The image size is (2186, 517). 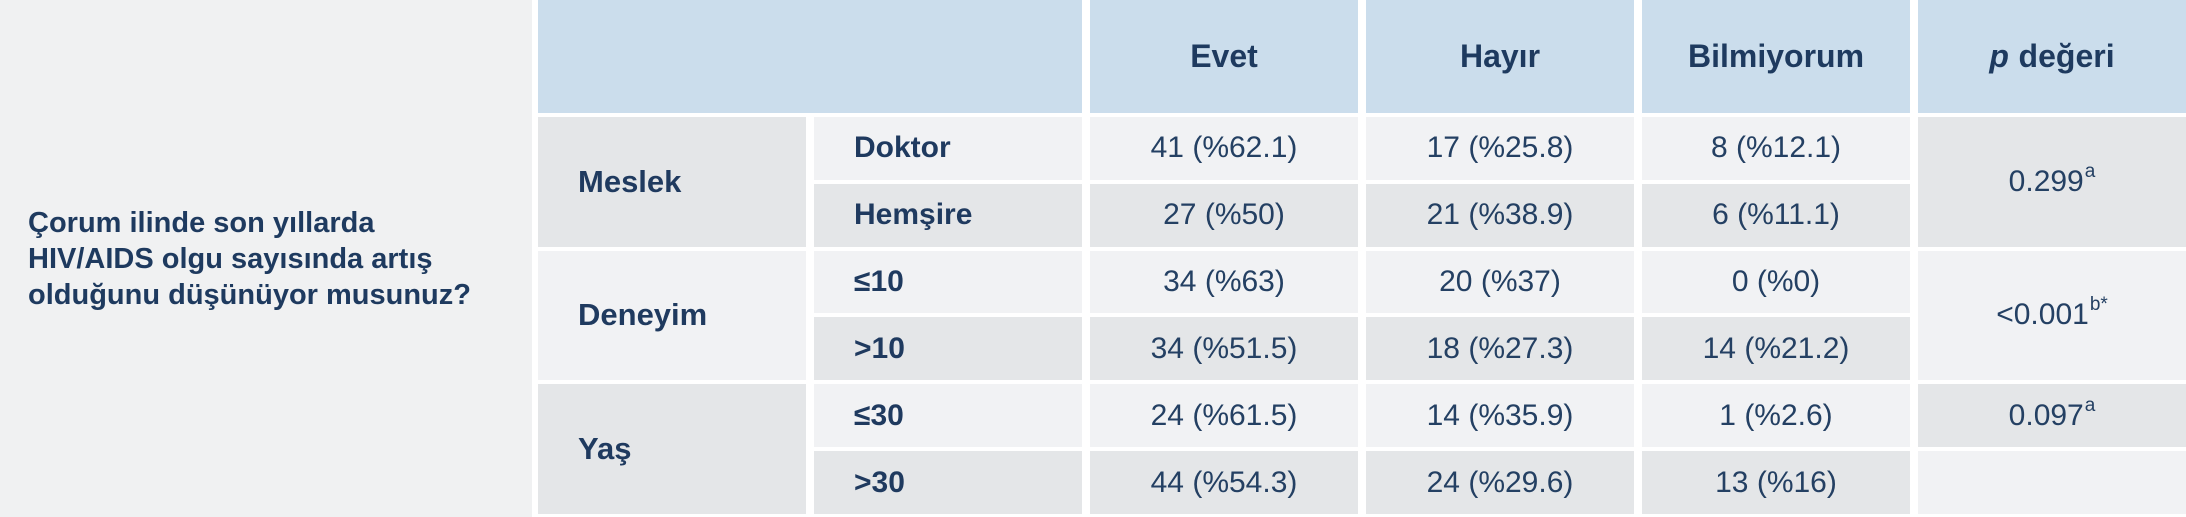 I want to click on p-superscript-yas: a, so click(x=2090, y=405).